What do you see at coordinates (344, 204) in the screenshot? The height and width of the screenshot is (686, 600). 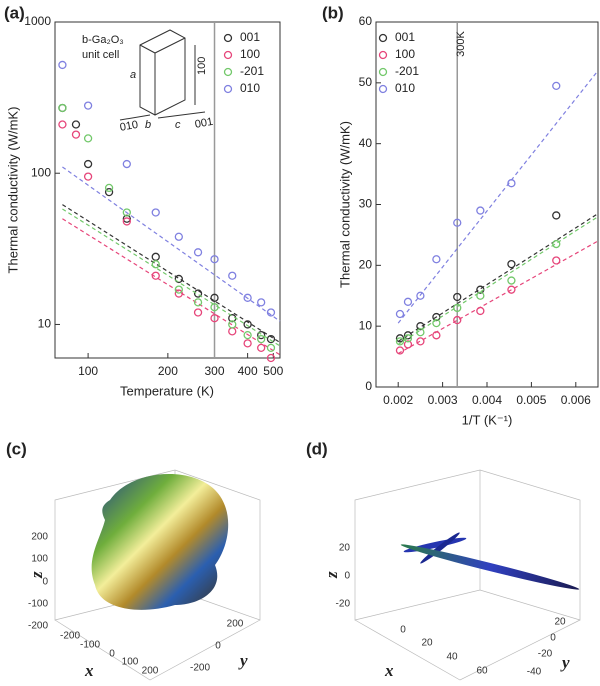 I see `y-axis-label: Thermal conductivity (W/mK)` at bounding box center [344, 204].